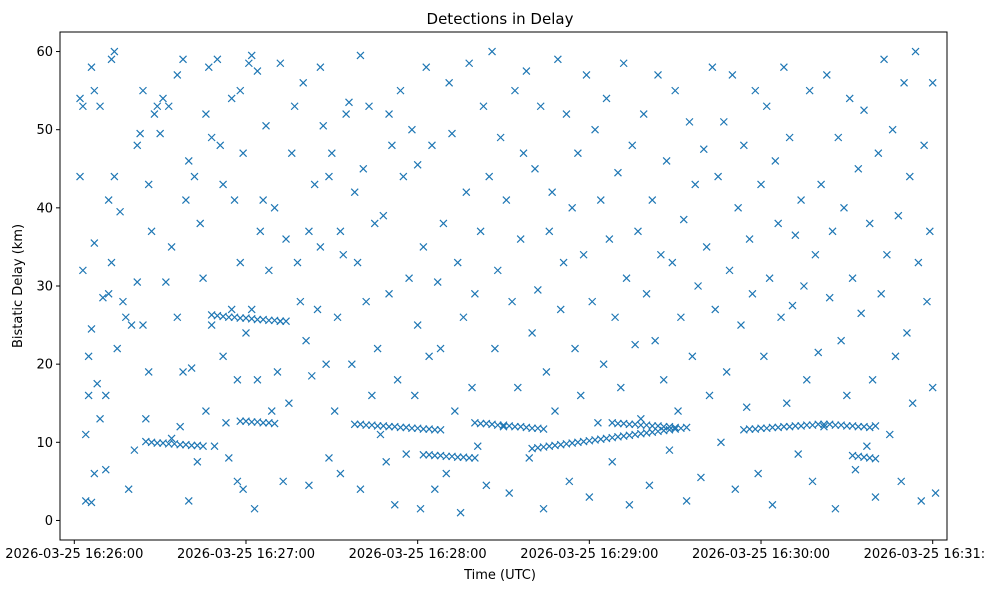 This screenshot has height=590, width=984. What do you see at coordinates (500, 19) in the screenshot?
I see `chart-title: Detections in Delay` at bounding box center [500, 19].